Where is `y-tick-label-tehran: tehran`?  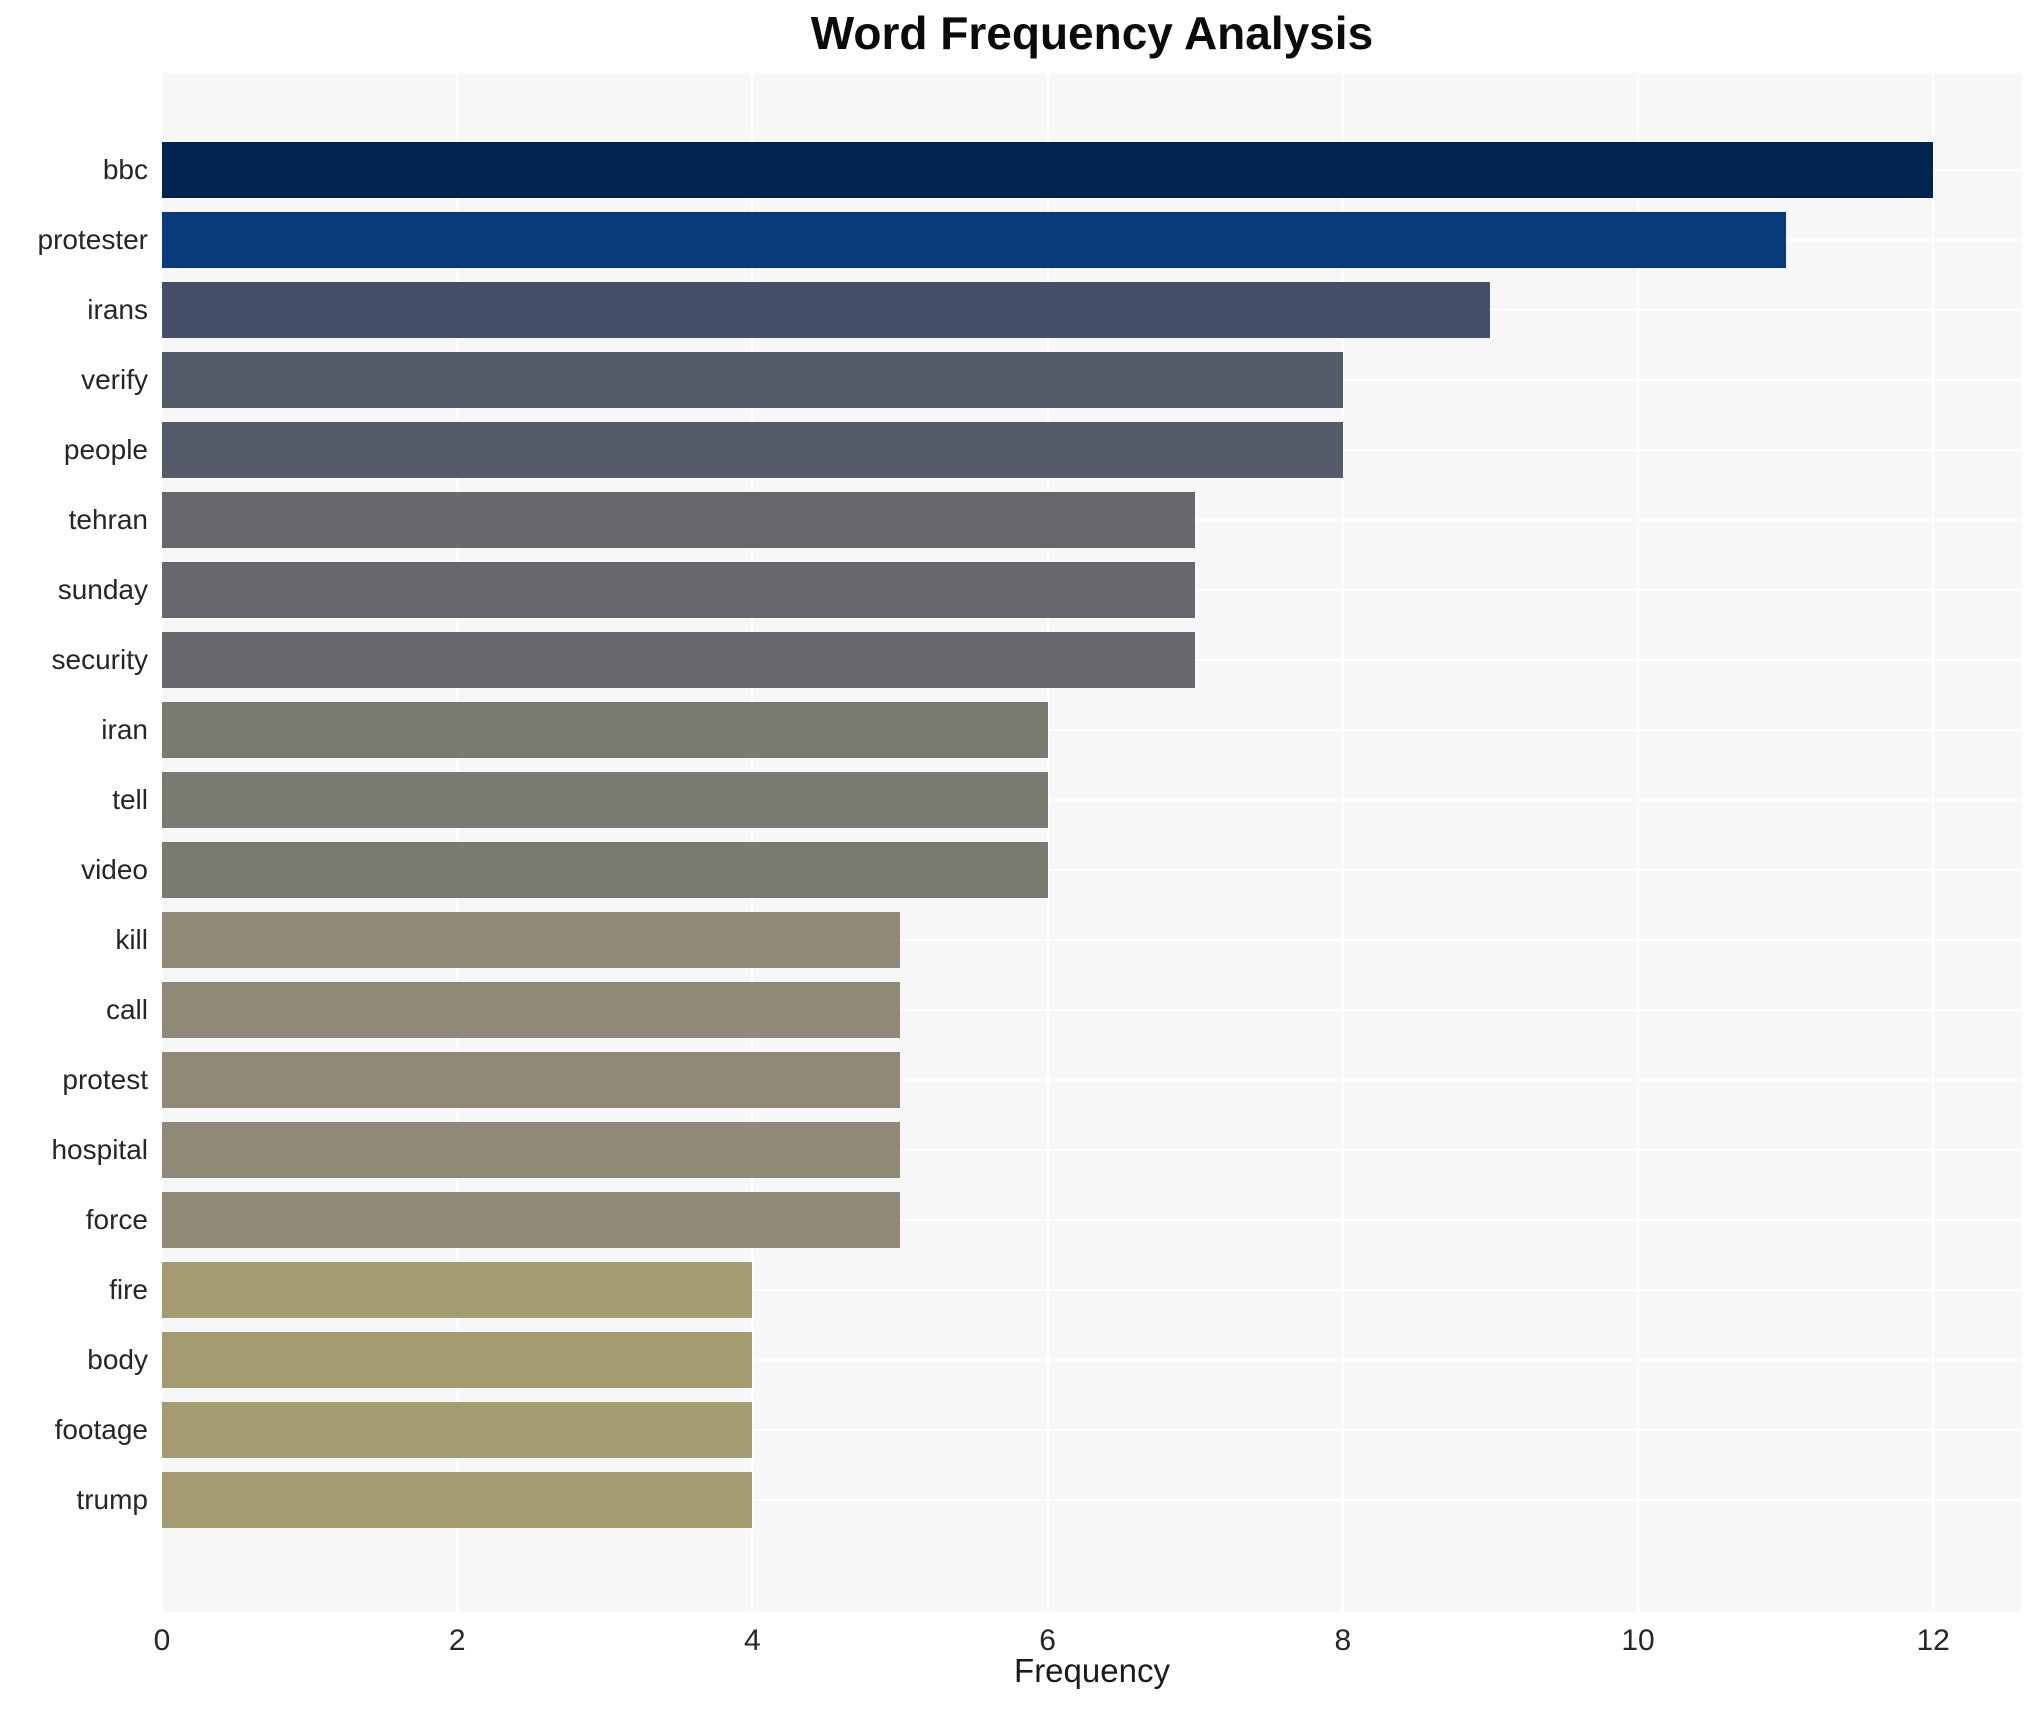
y-tick-label-tehran: tehran is located at coordinates (108, 519).